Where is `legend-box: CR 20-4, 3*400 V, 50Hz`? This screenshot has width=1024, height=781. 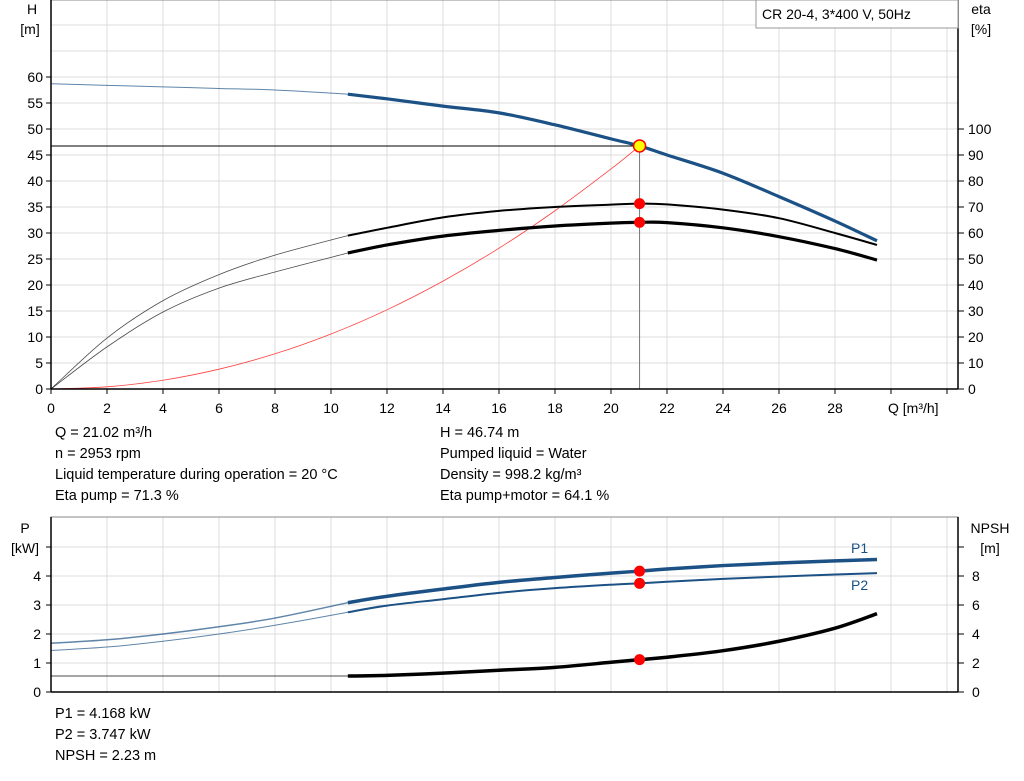 legend-box: CR 20-4, 3*400 V, 50Hz is located at coordinates (857, 14).